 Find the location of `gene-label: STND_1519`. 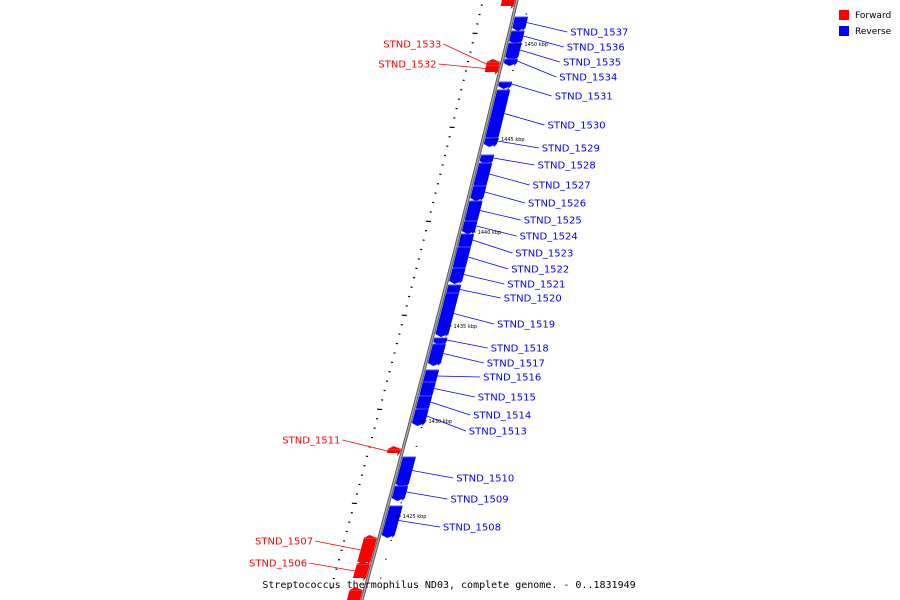

gene-label: STND_1519 is located at coordinates (526, 325).